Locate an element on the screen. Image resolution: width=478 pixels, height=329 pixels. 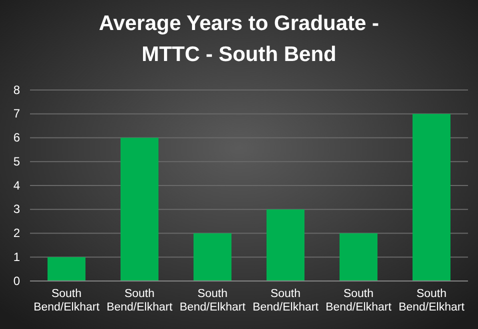
y-tick-label: 4 is located at coordinates (16, 185).